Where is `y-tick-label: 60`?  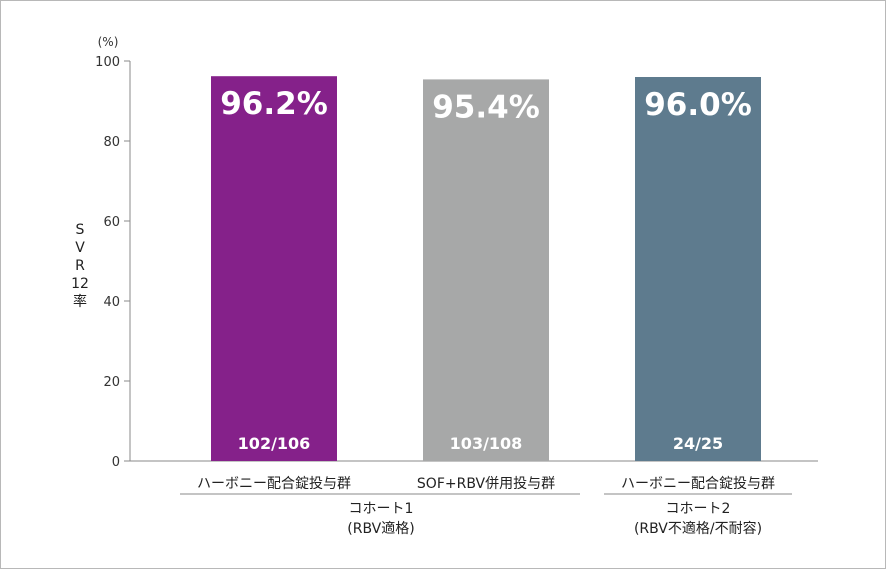
y-tick-label: 60 is located at coordinates (111, 222).